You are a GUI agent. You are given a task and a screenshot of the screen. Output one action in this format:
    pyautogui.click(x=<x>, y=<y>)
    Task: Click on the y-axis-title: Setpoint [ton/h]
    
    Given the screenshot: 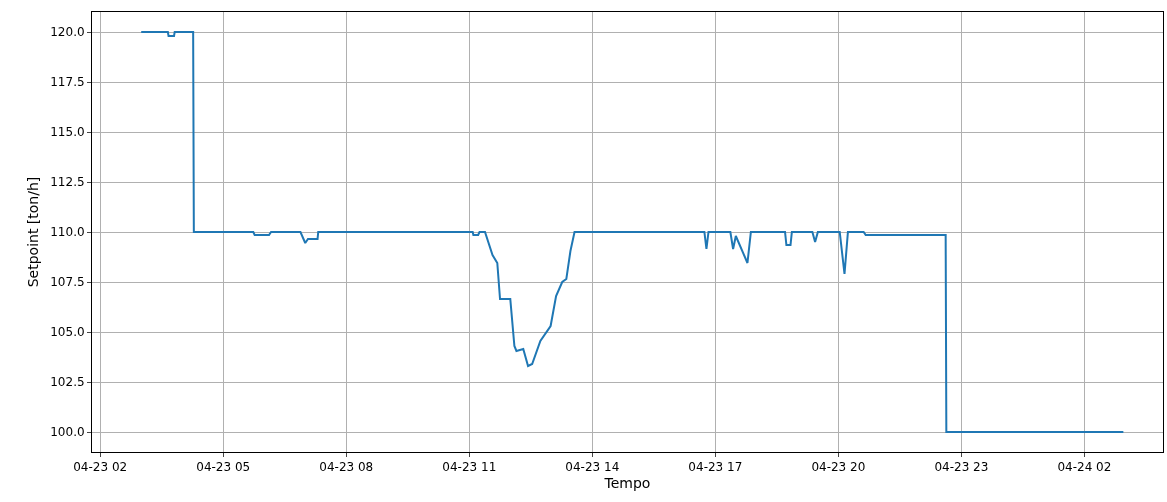 What is the action you would take?
    pyautogui.click(x=32, y=232)
    